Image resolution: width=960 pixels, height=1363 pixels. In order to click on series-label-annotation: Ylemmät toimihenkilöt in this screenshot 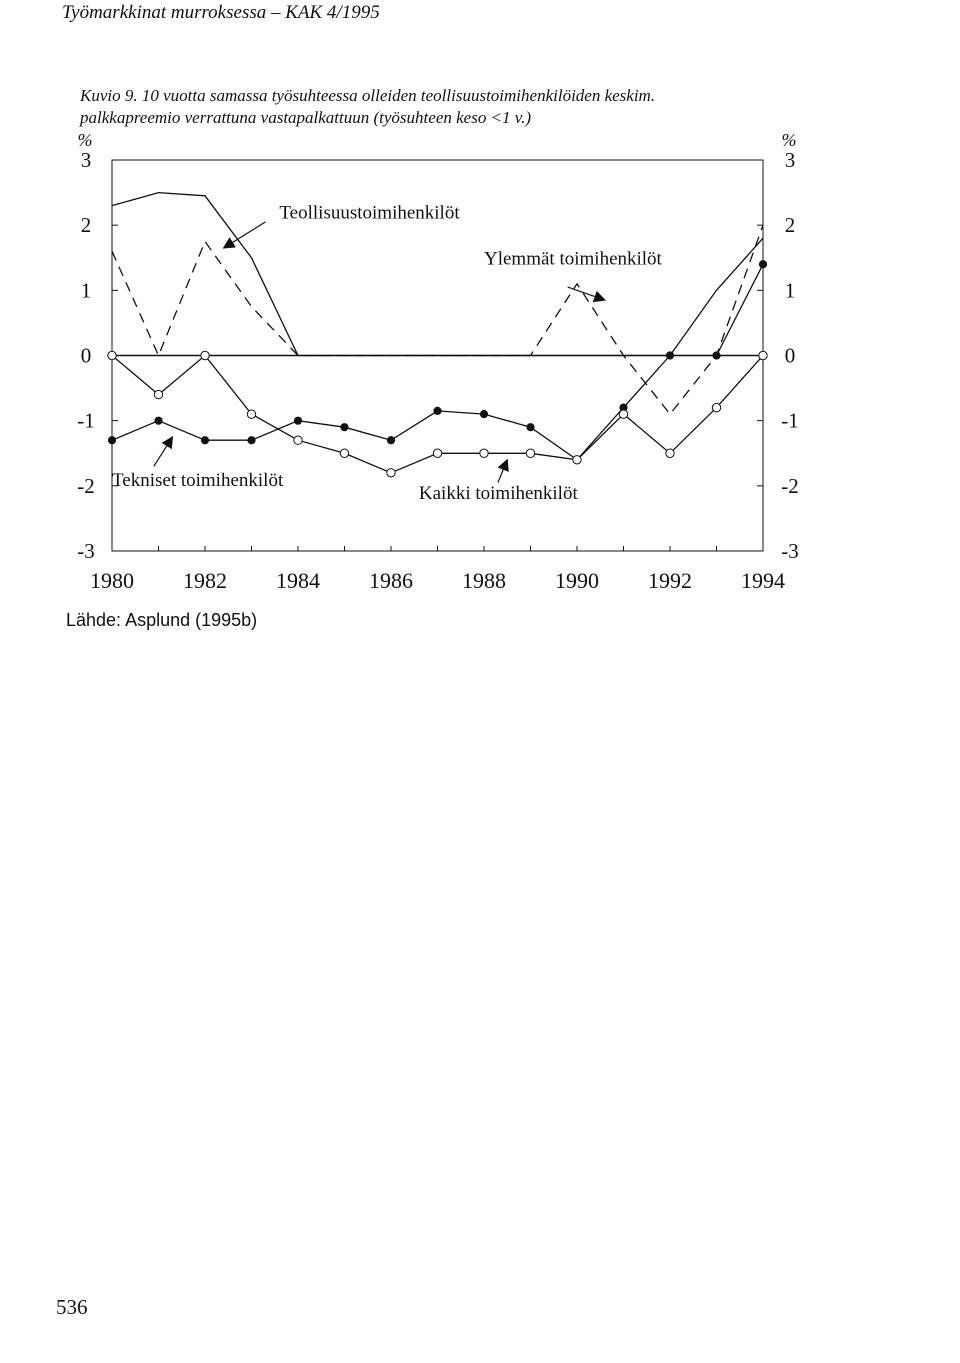, I will do `click(573, 258)`.